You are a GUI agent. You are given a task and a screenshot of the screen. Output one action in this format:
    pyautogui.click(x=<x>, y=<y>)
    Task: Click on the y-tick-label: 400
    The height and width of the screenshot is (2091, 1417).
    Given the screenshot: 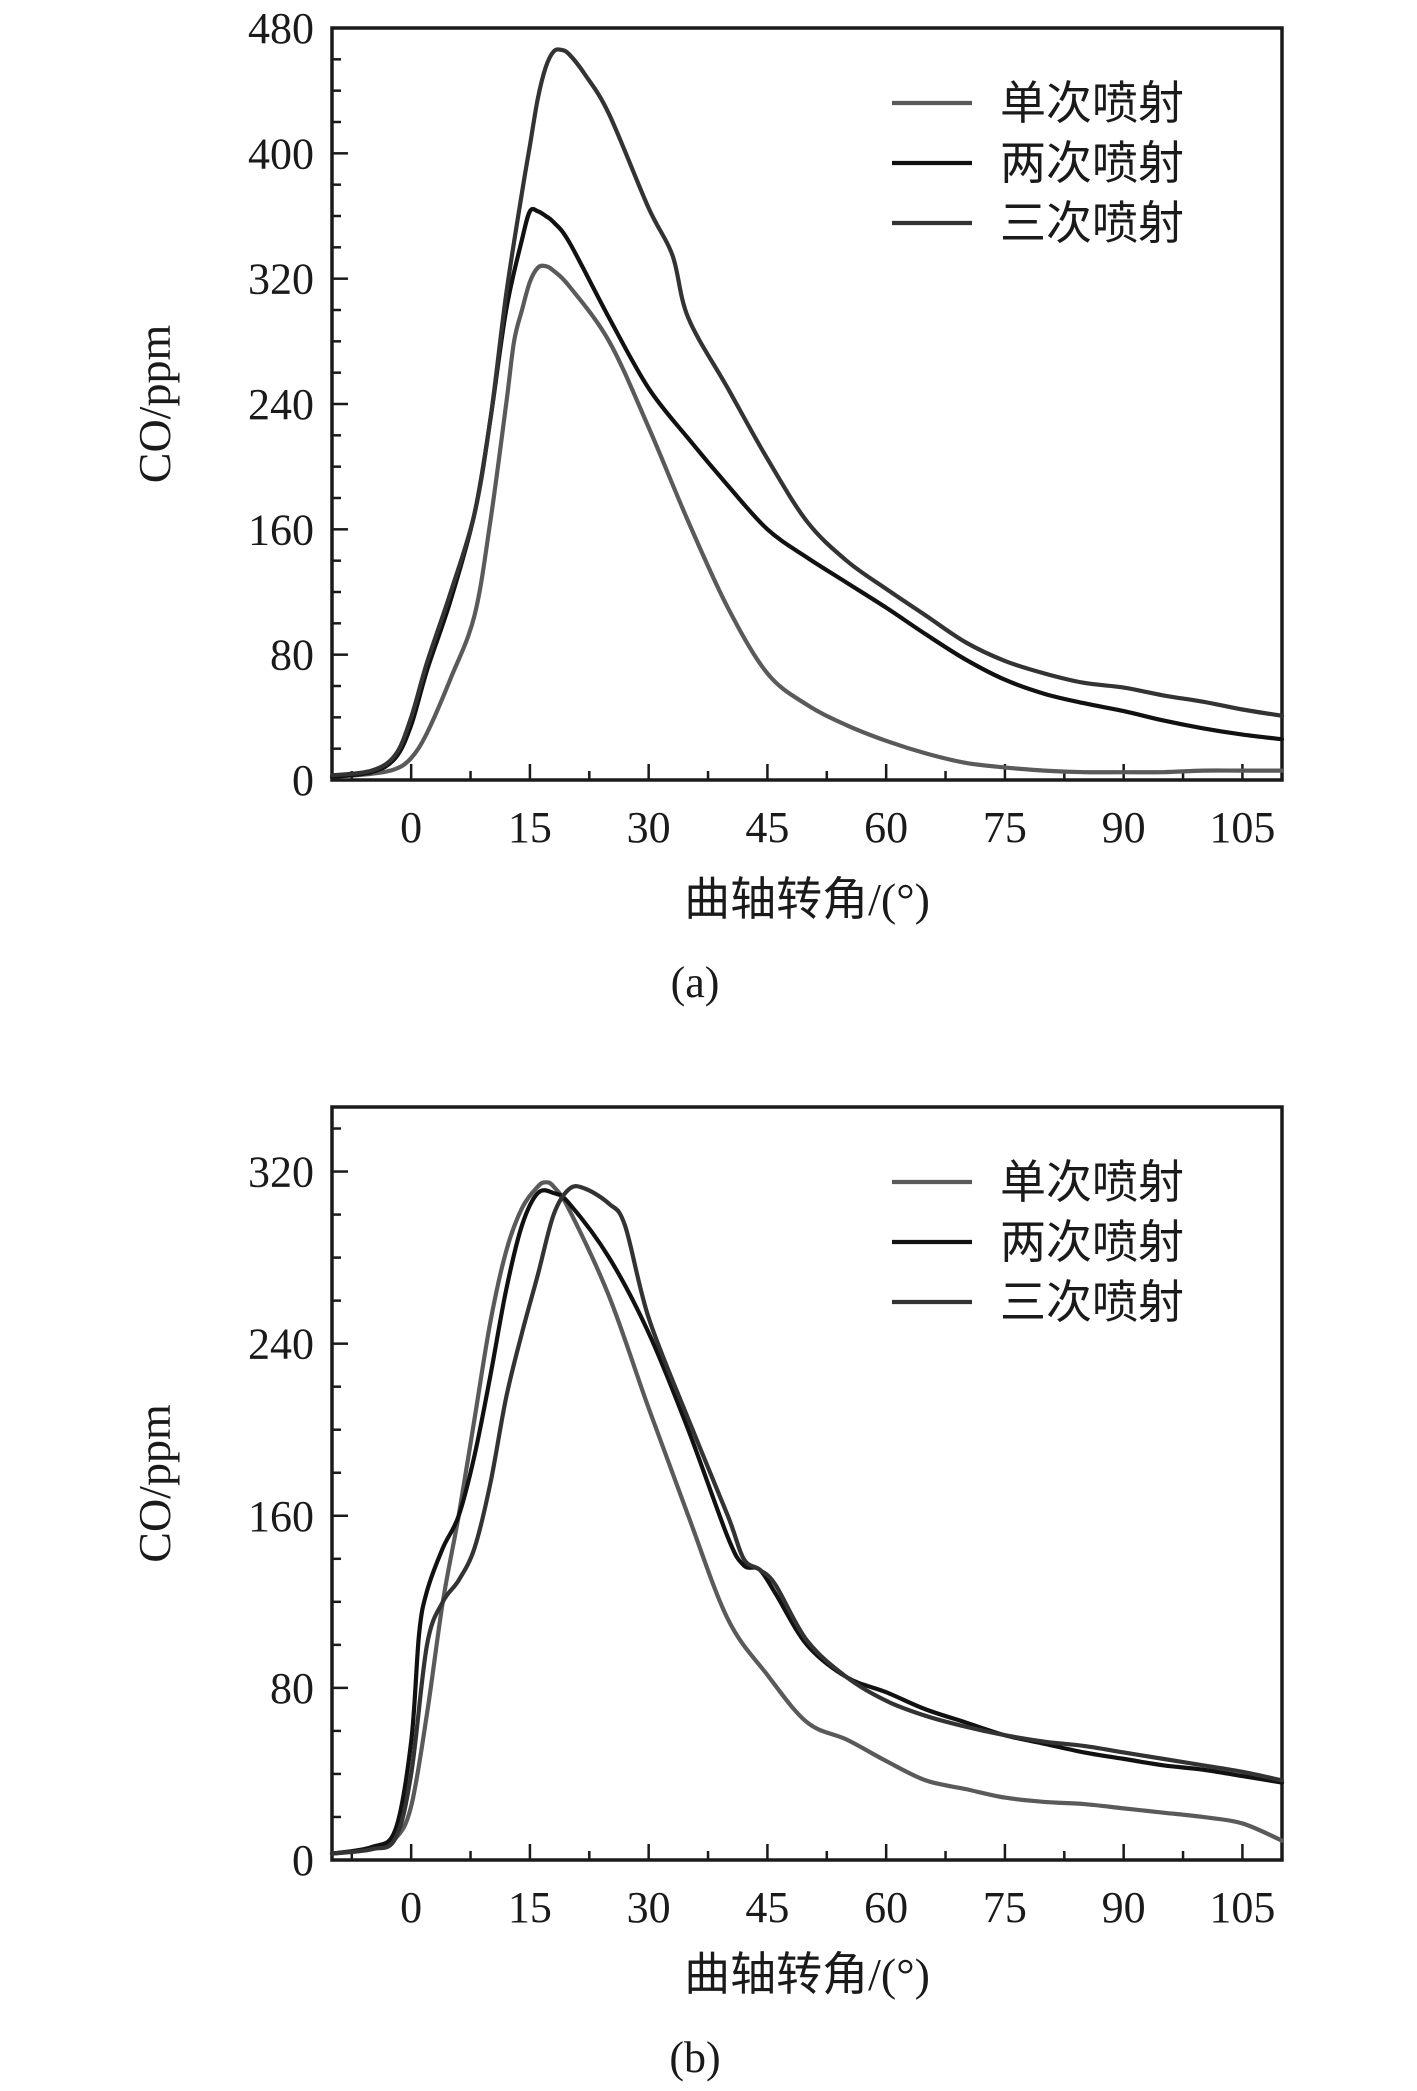 What is the action you would take?
    pyautogui.click(x=281, y=153)
    